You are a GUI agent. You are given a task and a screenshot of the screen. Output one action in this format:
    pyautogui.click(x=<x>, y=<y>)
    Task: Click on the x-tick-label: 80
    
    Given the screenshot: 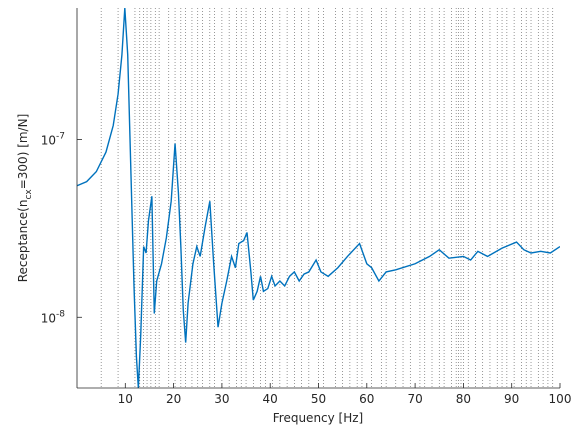 What is the action you would take?
    pyautogui.click(x=463, y=399)
    